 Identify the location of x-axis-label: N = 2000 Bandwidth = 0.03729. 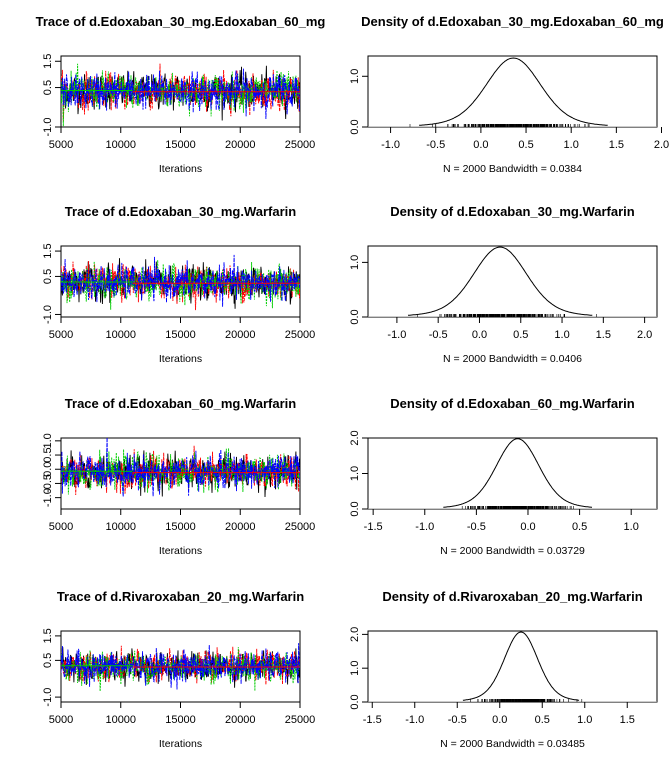
(512, 551).